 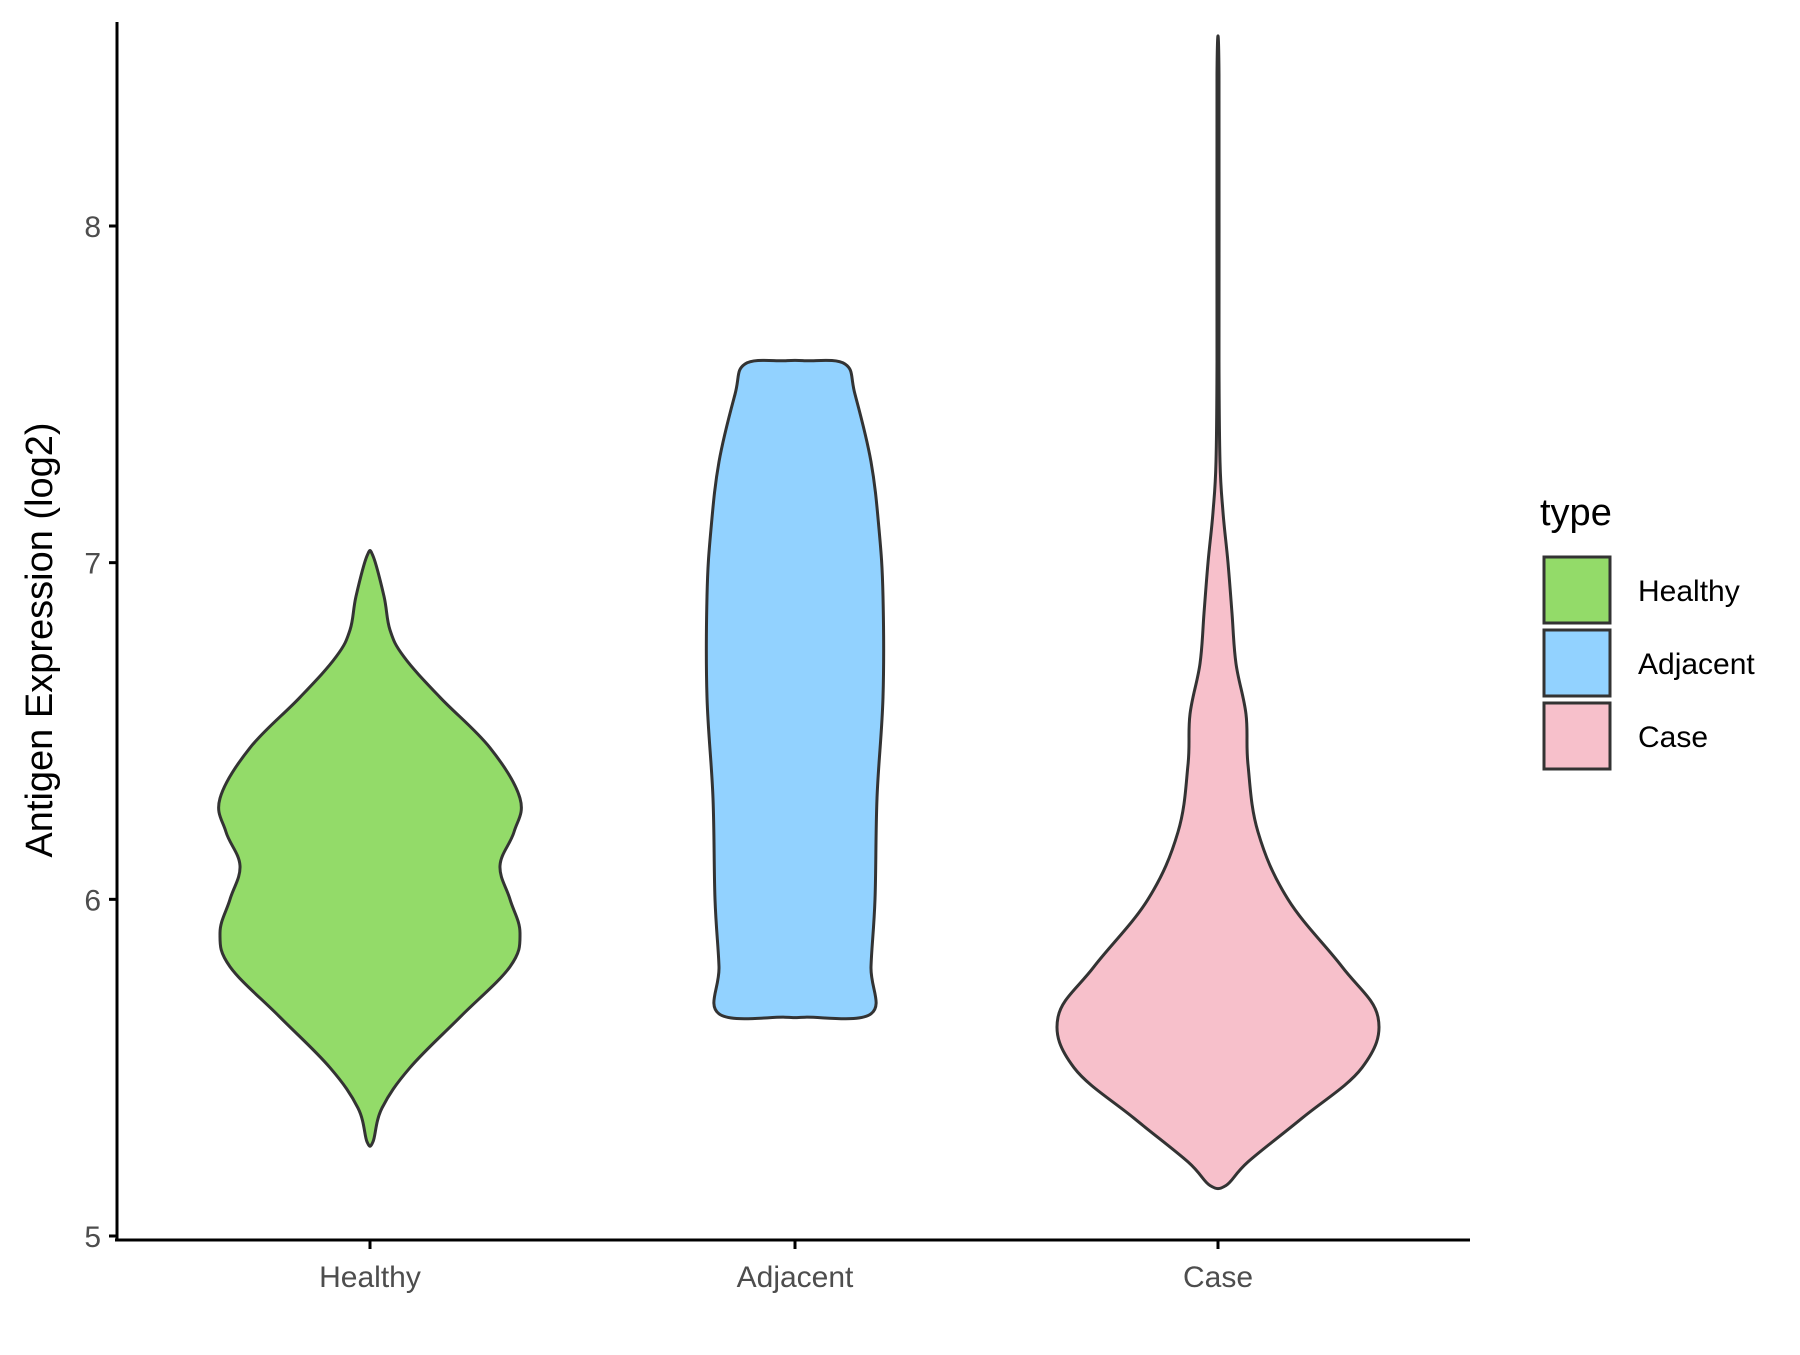 I want to click on x-tick-label: Healthy, so click(x=370, y=1277).